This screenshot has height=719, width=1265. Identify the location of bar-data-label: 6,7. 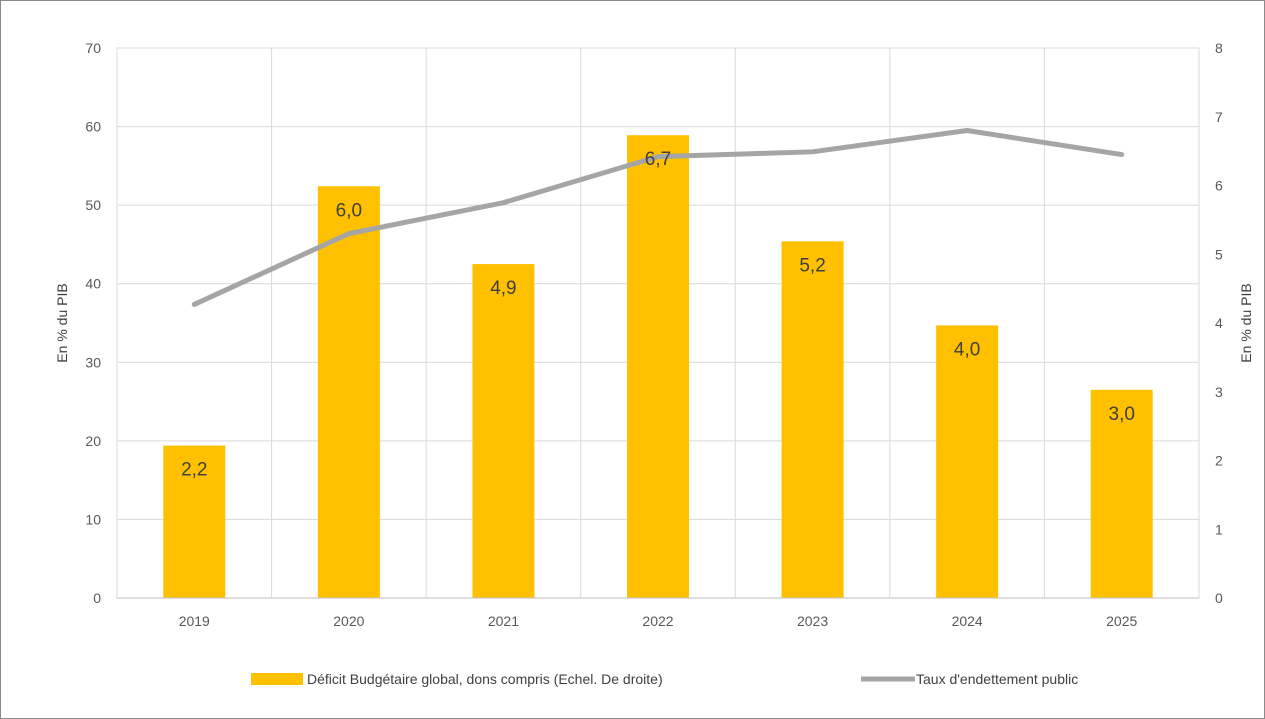
(658, 159).